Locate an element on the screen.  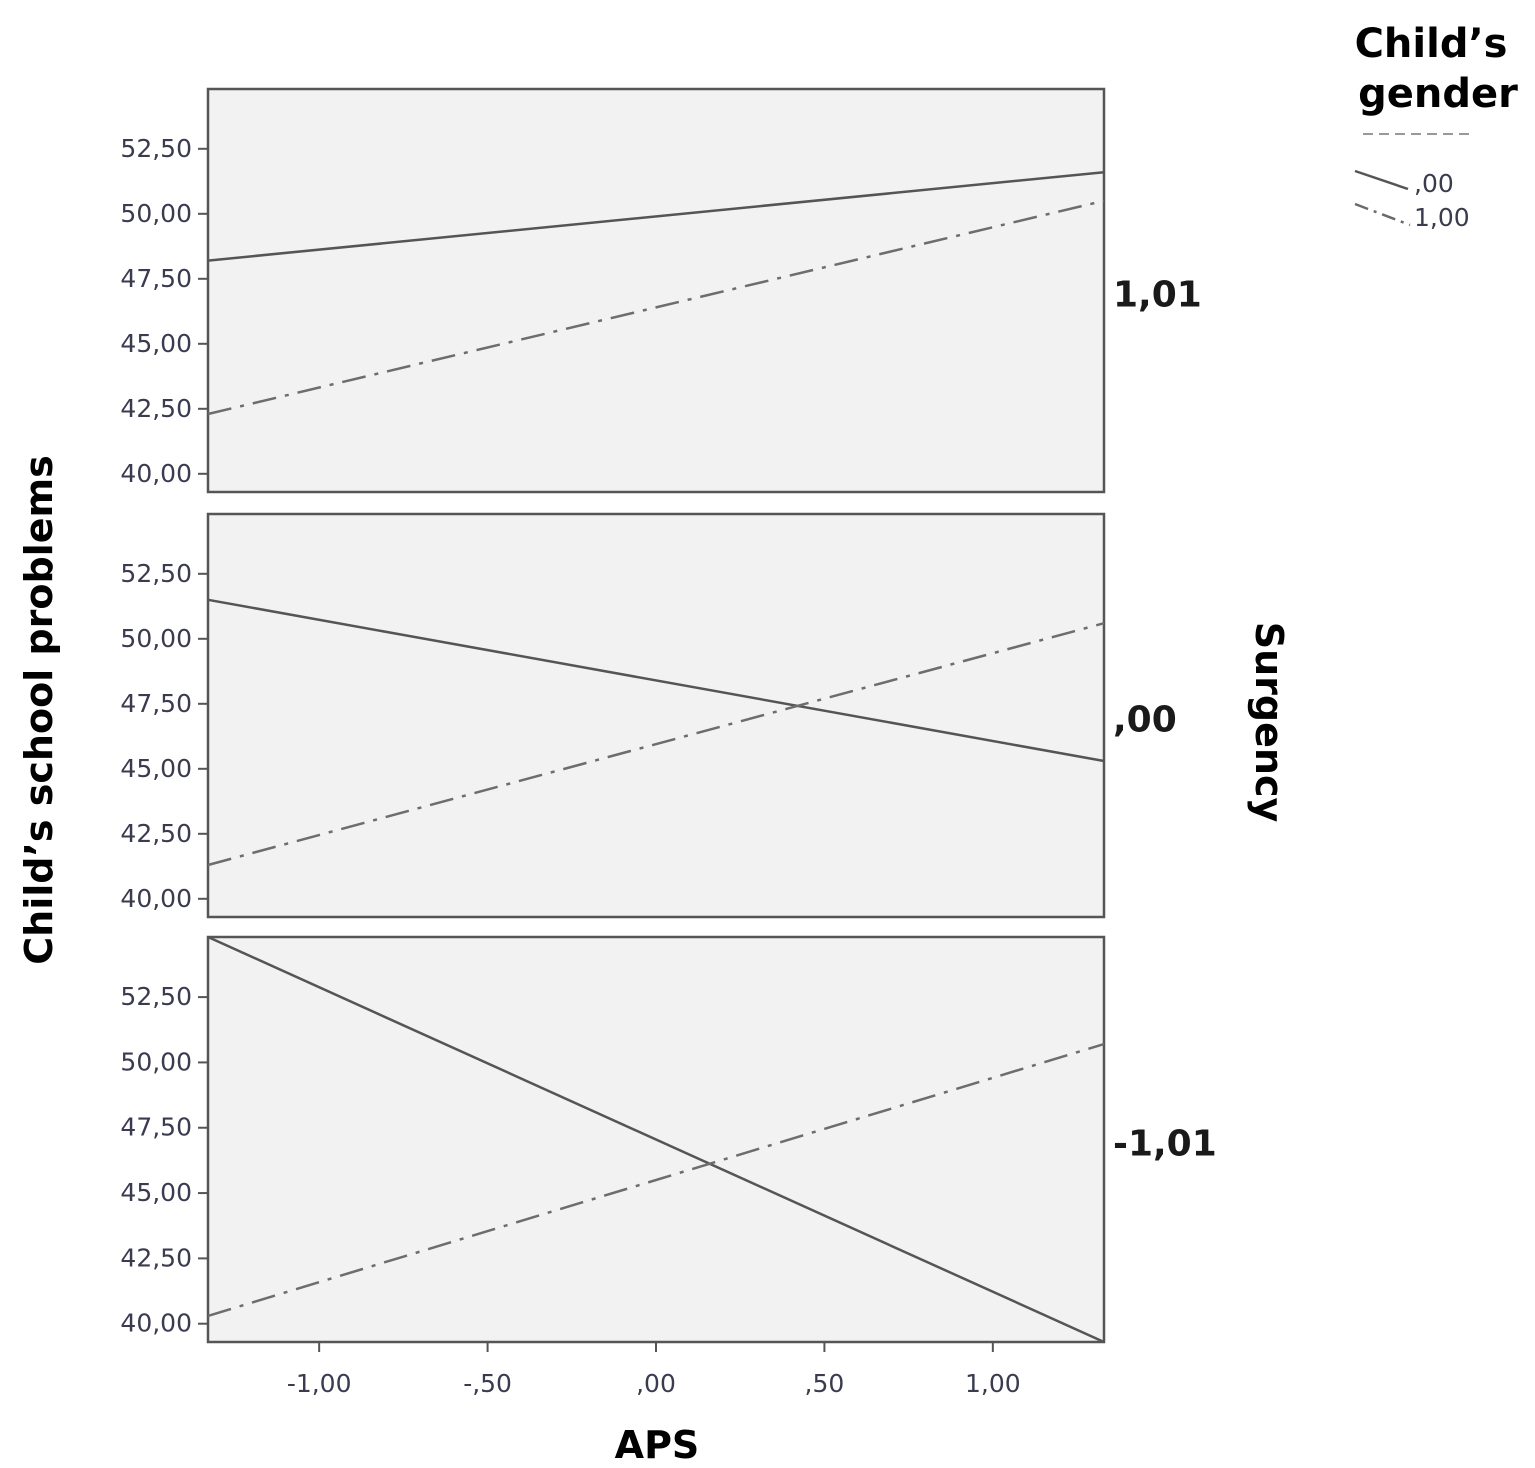
x-axis: -1,00 -,50 ,00 ,50 1,00 is located at coordinates (654, 1370).